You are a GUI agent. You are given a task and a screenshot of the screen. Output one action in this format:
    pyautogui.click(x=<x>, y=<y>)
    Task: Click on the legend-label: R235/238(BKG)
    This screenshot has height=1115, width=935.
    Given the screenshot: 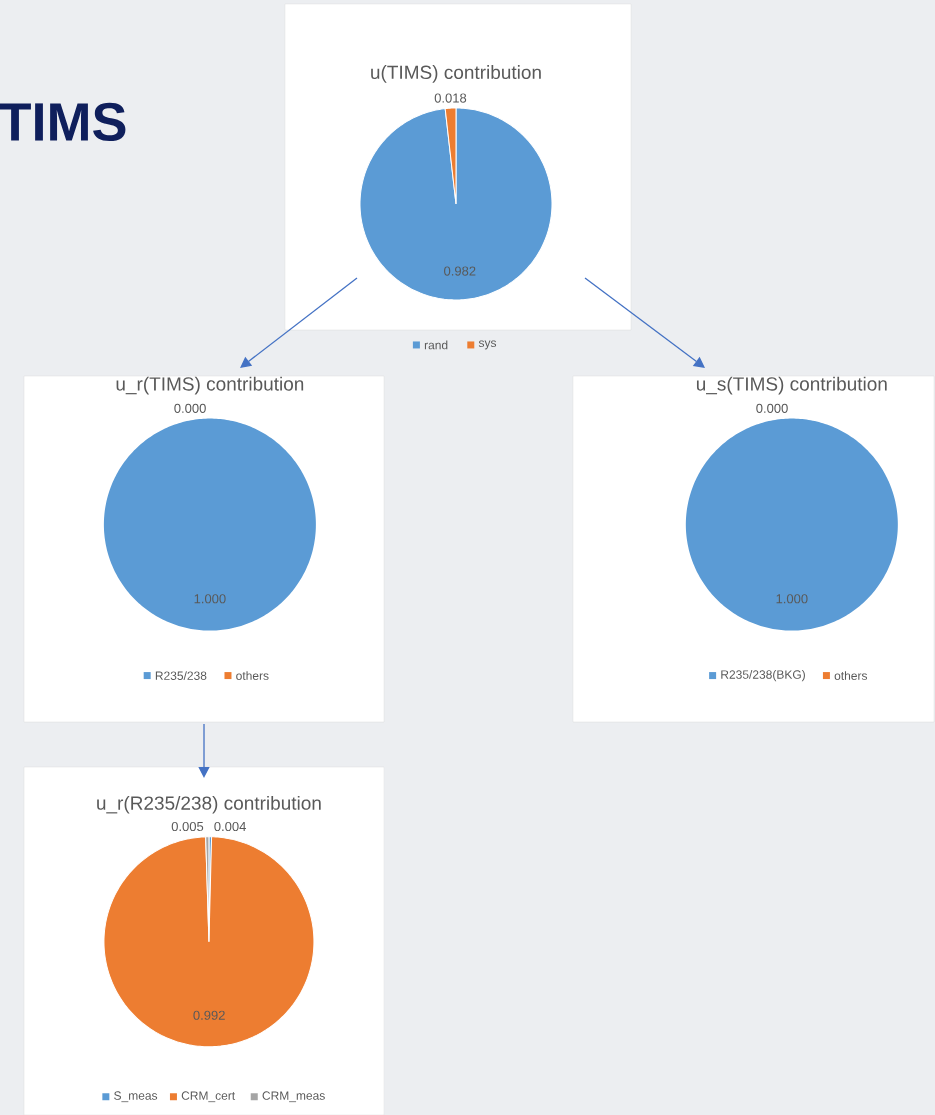 What is the action you would take?
    pyautogui.click(x=763, y=675)
    